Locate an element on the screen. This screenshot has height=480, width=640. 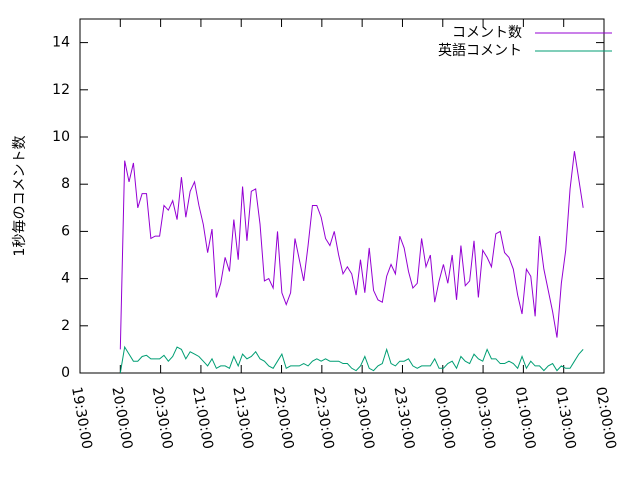
x-tick-label: 00:30:00 is located at coordinates (484, 418).